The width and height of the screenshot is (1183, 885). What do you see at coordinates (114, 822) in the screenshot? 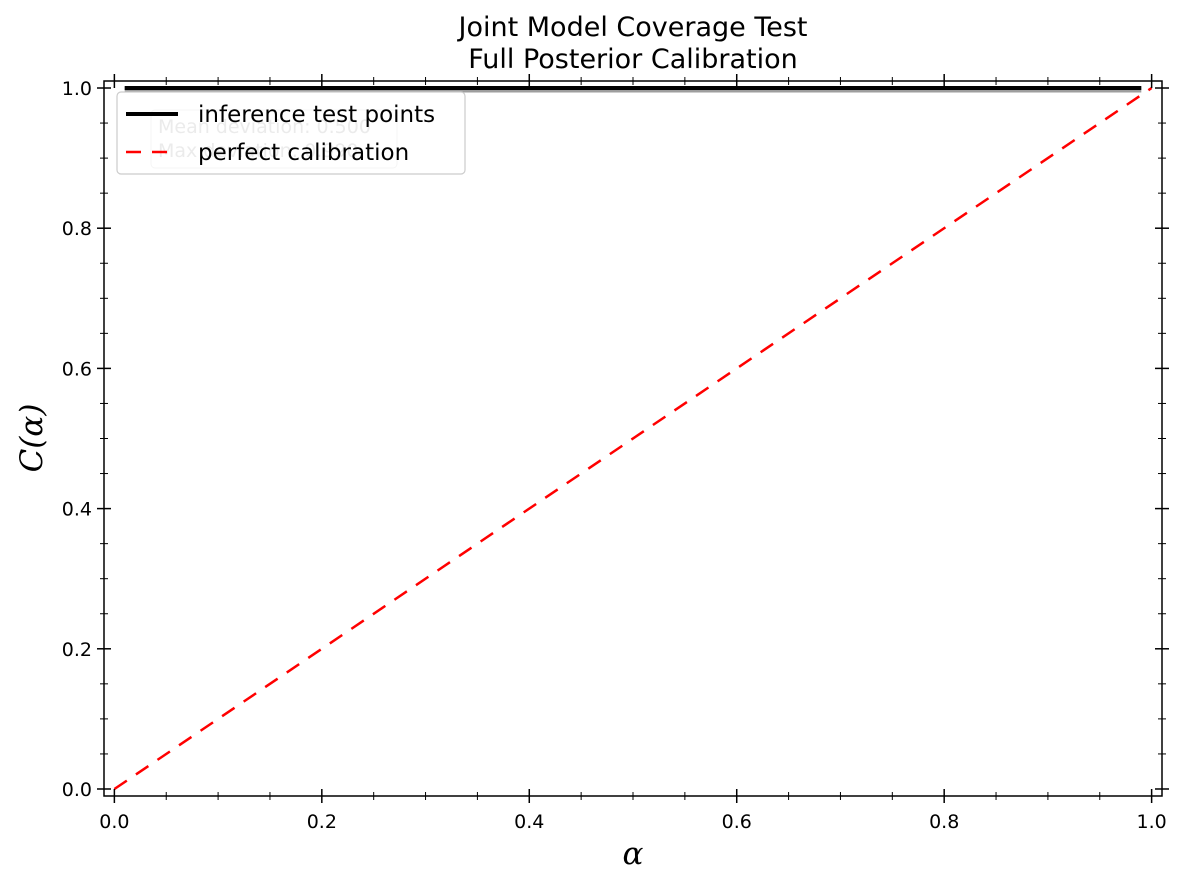
I see `x-tick-label: 0.0` at bounding box center [114, 822].